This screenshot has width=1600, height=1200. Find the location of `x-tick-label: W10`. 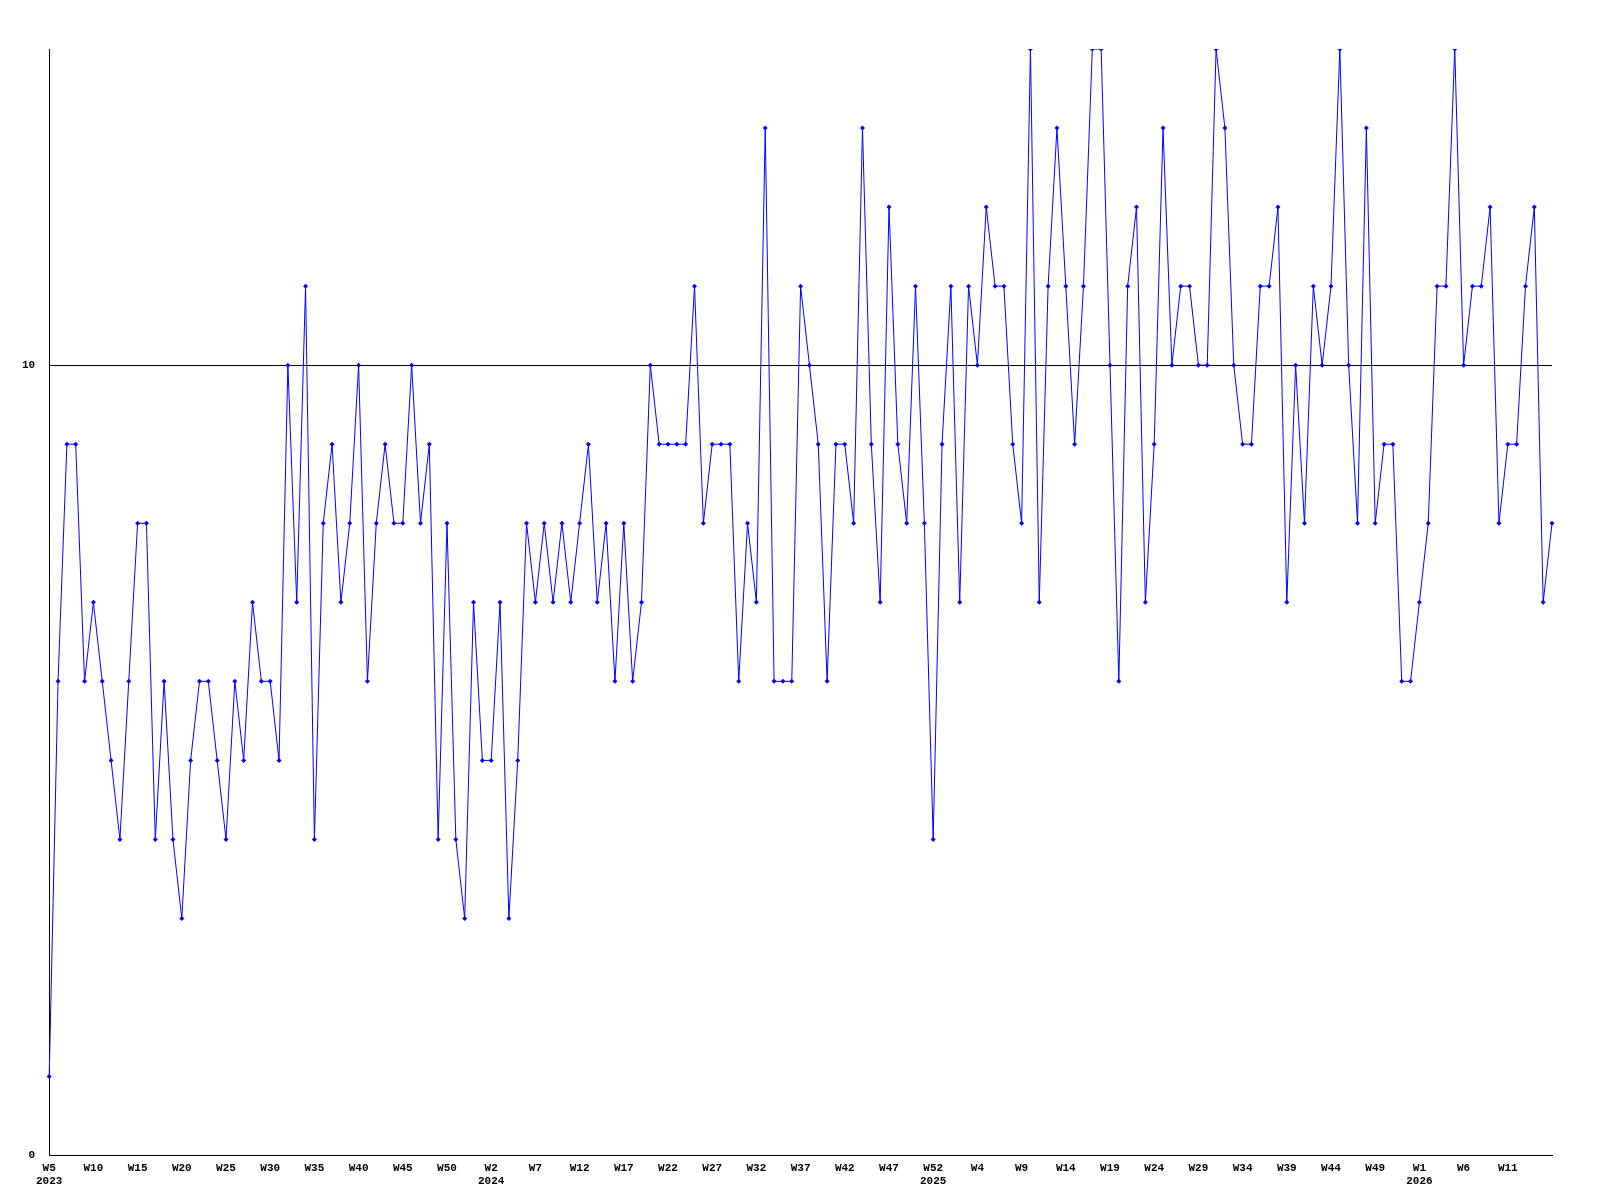

x-tick-label: W10 is located at coordinates (93, 1167).